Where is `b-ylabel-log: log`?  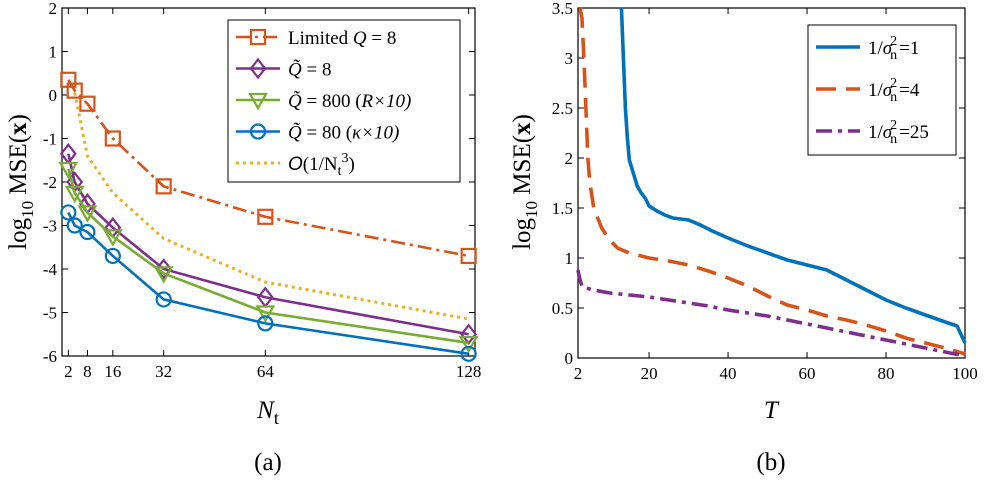
b-ylabel-log: log is located at coordinates (522, 233).